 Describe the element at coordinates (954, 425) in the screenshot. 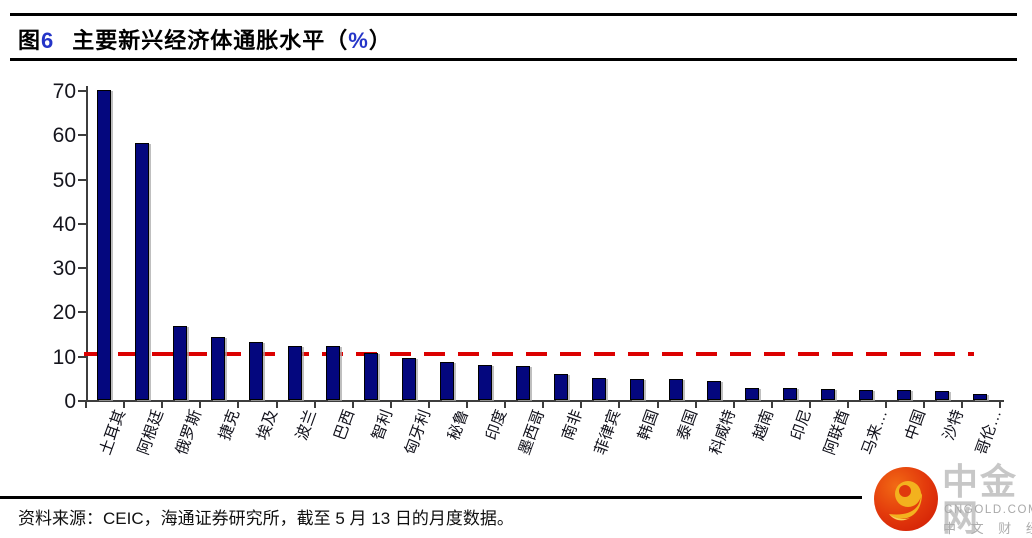

I see `x-axis-label: 沙特` at that location.